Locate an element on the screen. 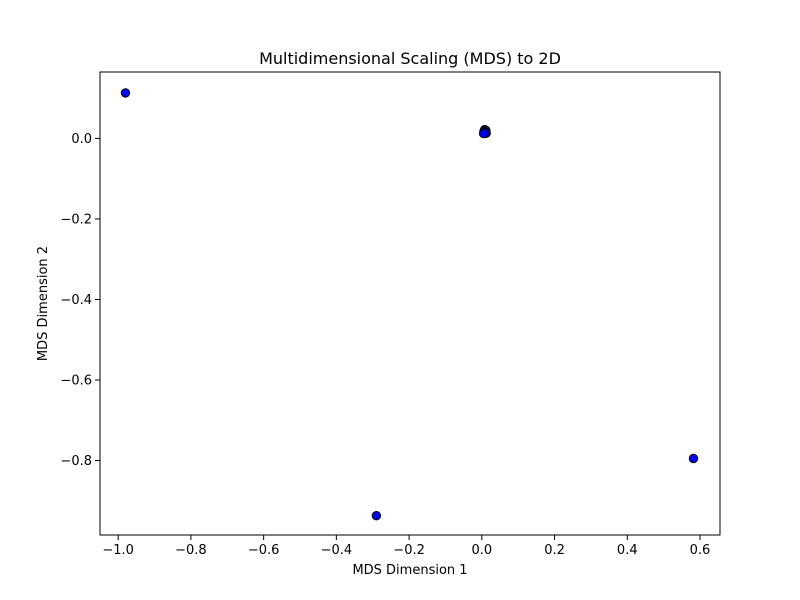 The image size is (800, 600). y-tick-label: −0.2 is located at coordinates (76, 219).